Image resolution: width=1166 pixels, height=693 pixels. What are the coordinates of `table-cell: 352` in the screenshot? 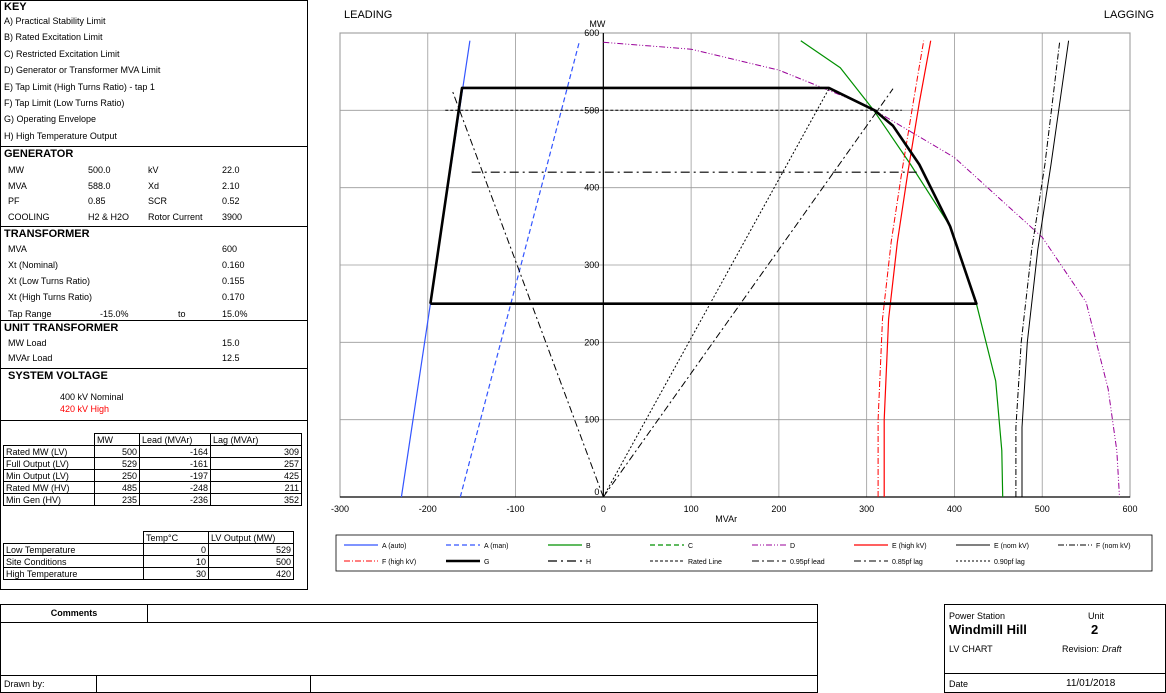 It's located at (256, 499).